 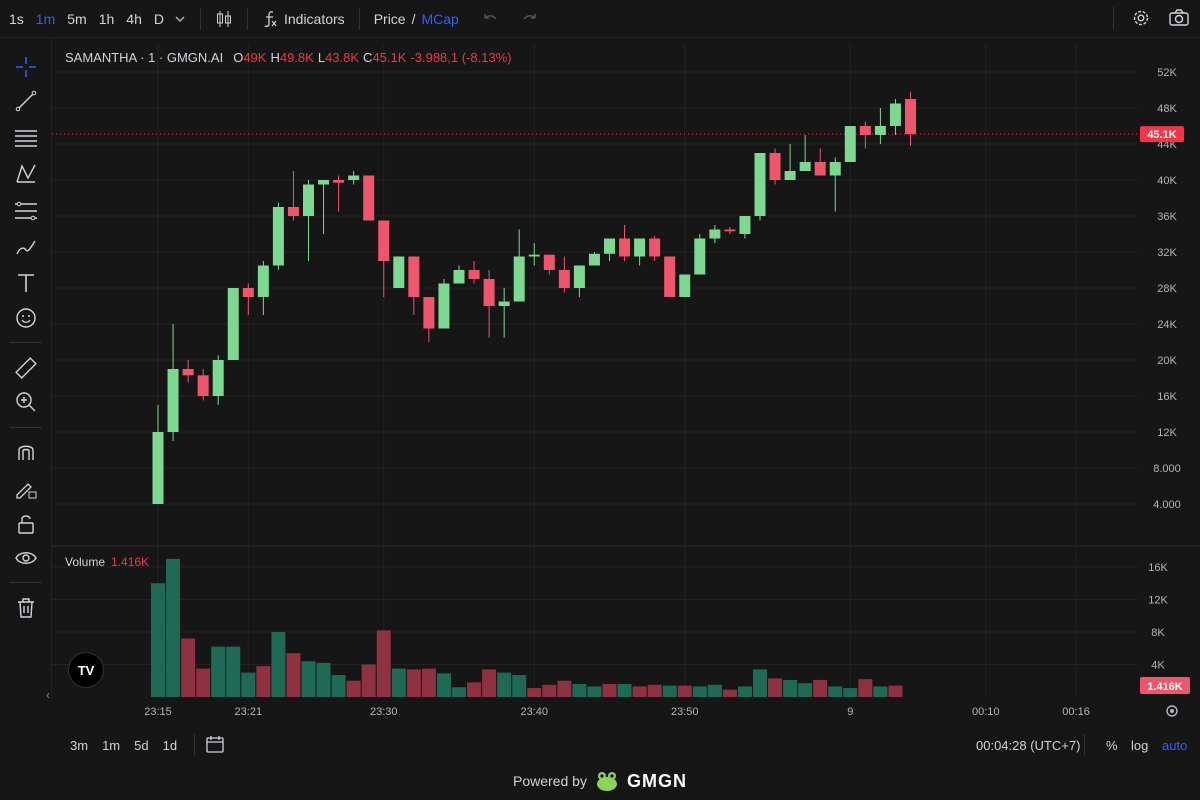 I want to click on fib-retracement-icon, so click(x=26, y=211).